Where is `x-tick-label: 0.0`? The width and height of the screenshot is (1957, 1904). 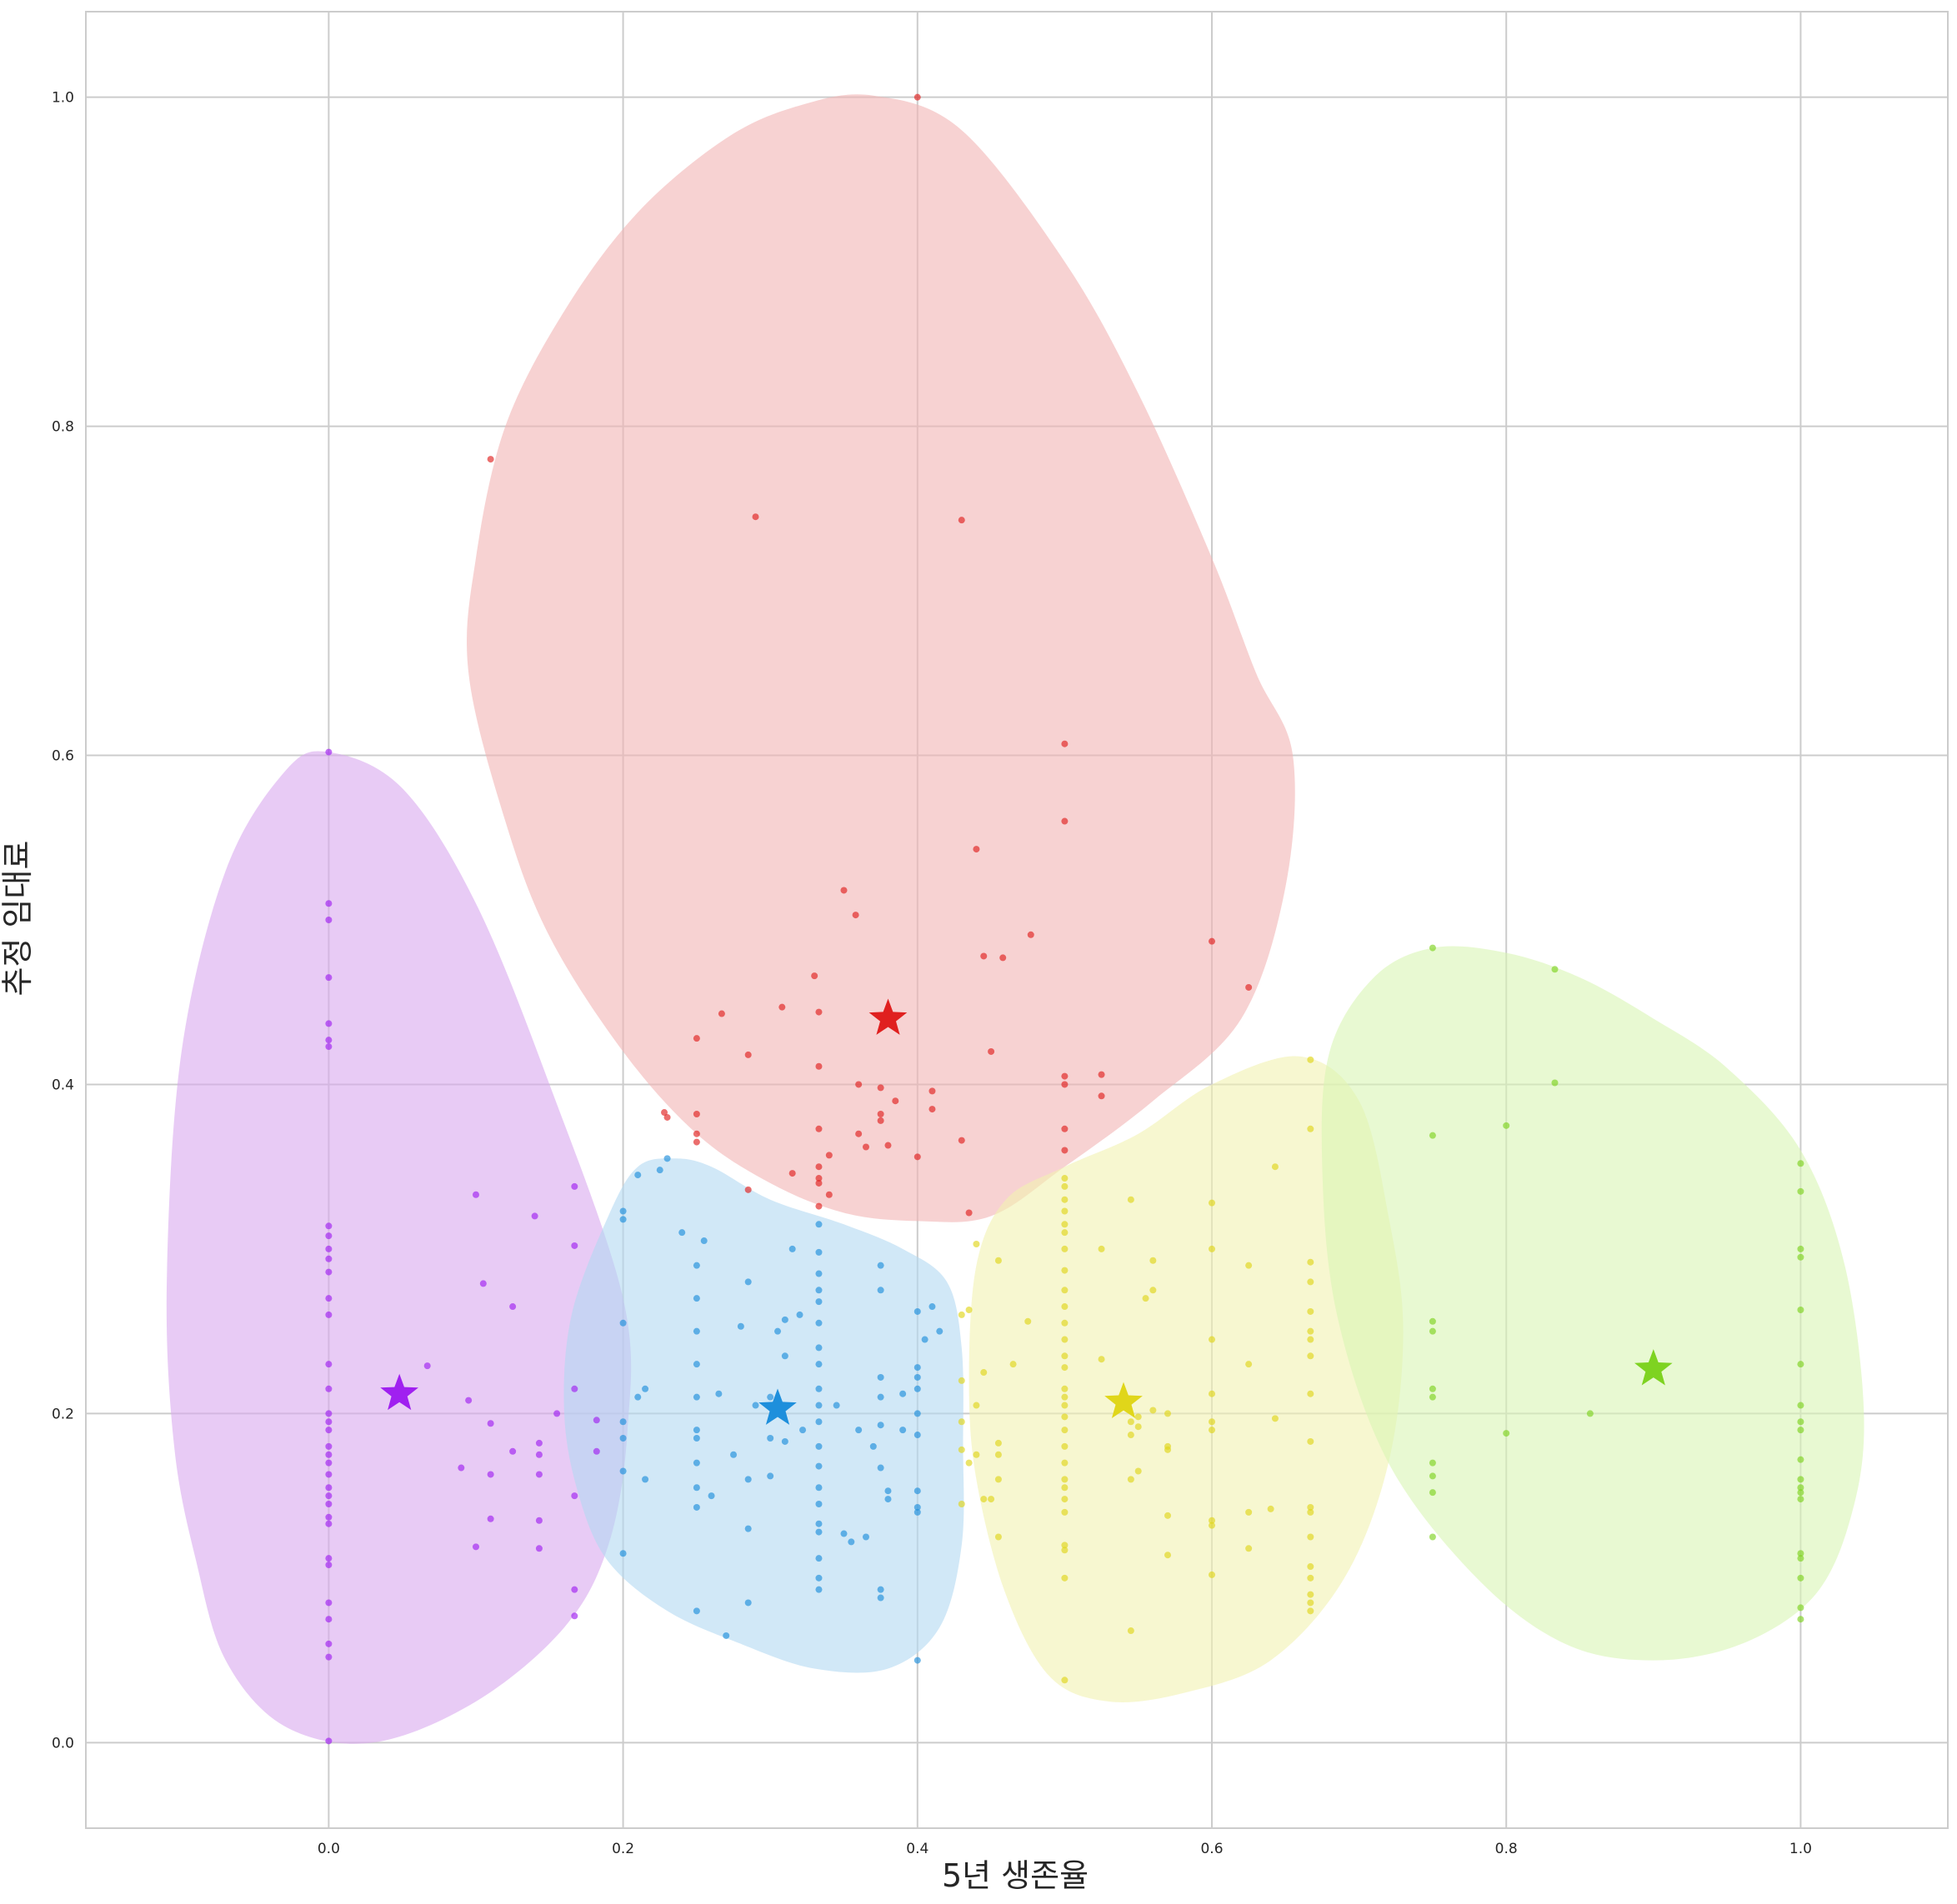 x-tick-label: 0.0 is located at coordinates (329, 1849).